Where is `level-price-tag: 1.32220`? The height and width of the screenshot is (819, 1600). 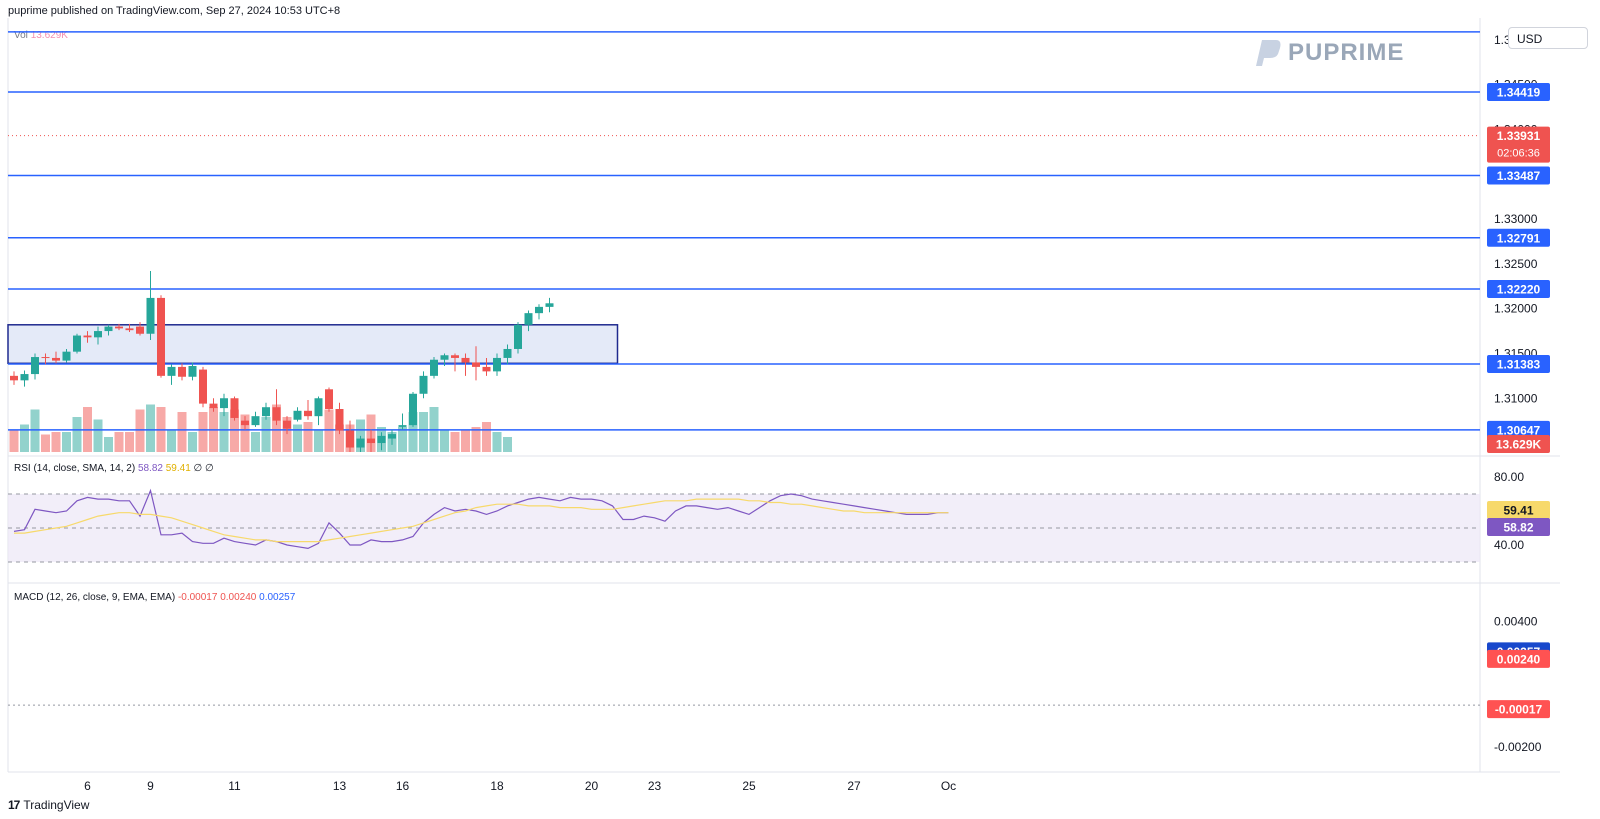
level-price-tag: 1.32220 is located at coordinates (1519, 289).